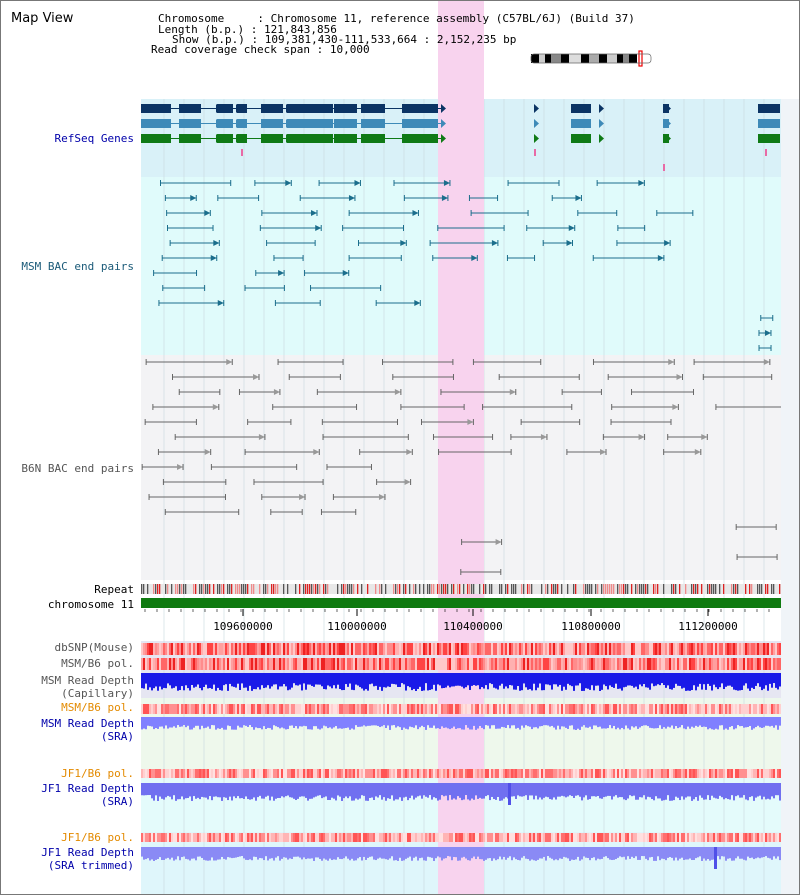 This screenshot has height=895, width=800. I want to click on msm-bac-track-label: MSM BAC end pairs, so click(77, 266).